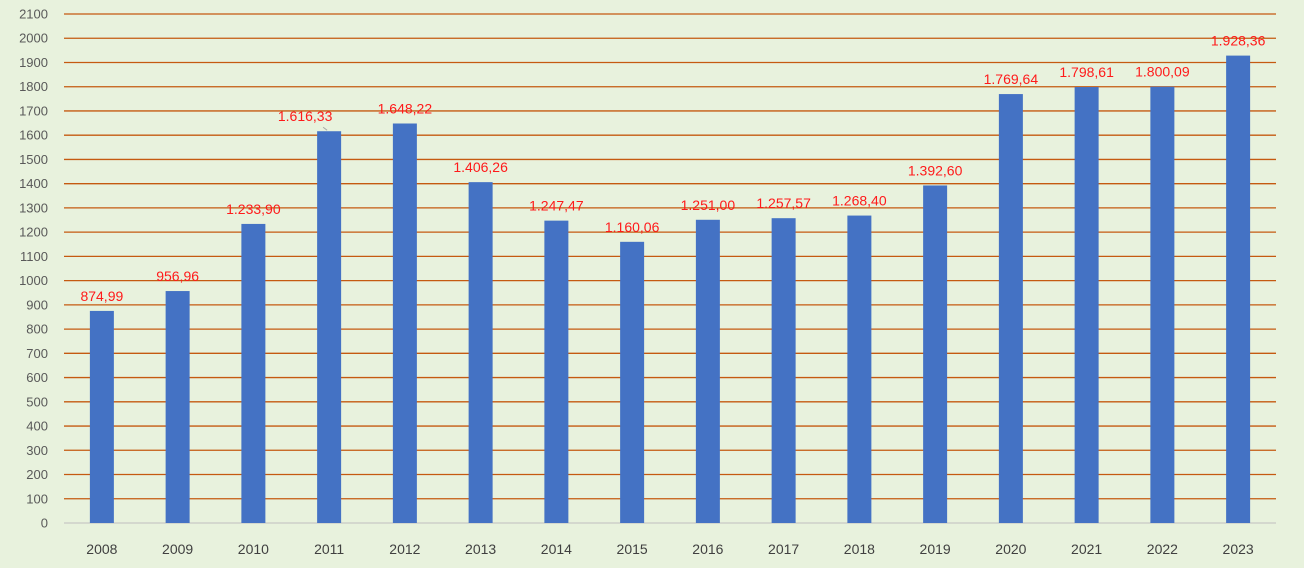 This screenshot has height=568, width=1304. I want to click on data-label-2016: 1.251,00, so click(708, 205).